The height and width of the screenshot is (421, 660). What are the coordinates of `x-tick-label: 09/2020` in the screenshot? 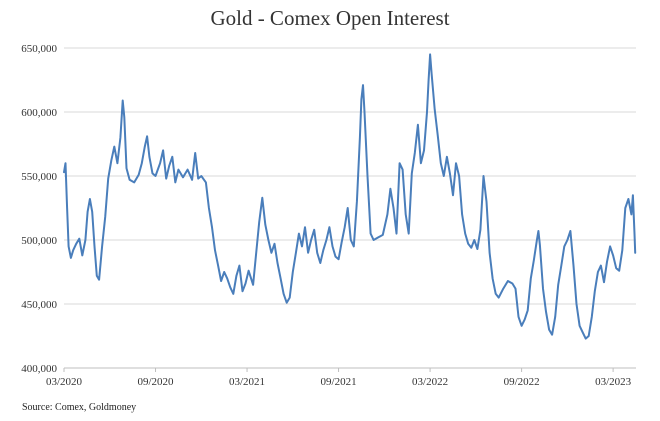 It's located at (155, 382).